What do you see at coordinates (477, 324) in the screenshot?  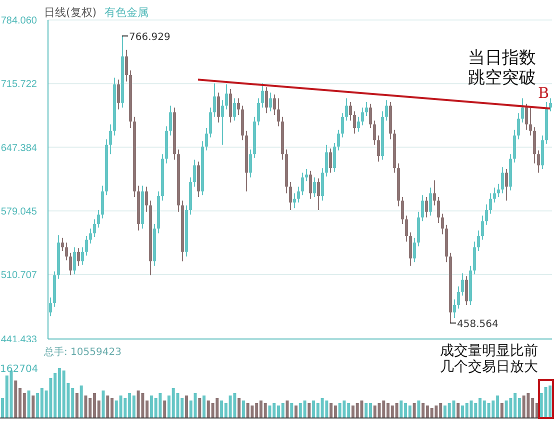 I see `annotation: 458.564` at bounding box center [477, 324].